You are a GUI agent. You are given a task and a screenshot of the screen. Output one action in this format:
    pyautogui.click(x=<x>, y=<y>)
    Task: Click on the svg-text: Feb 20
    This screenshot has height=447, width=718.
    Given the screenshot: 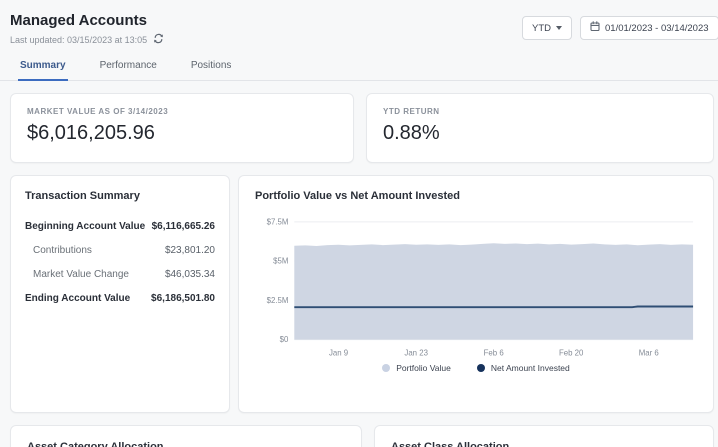 What is the action you would take?
    pyautogui.click(x=571, y=352)
    